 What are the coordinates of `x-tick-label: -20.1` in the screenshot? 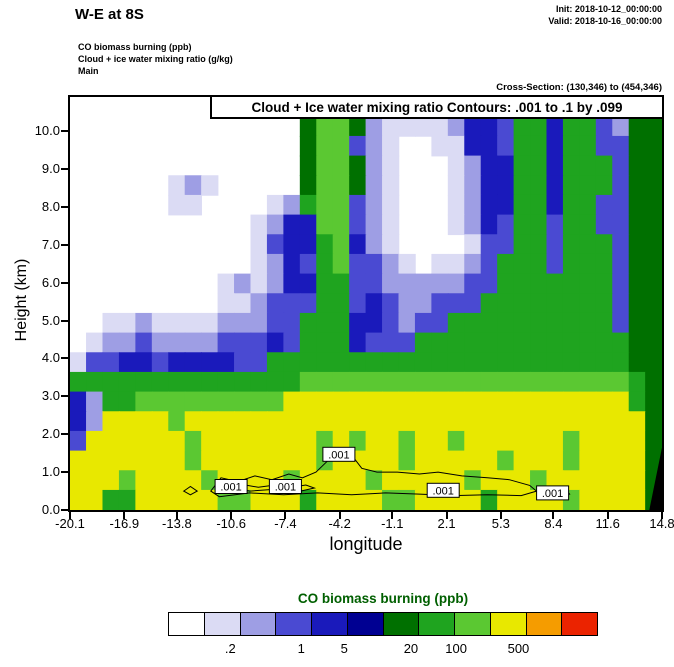 It's located at (70, 523).